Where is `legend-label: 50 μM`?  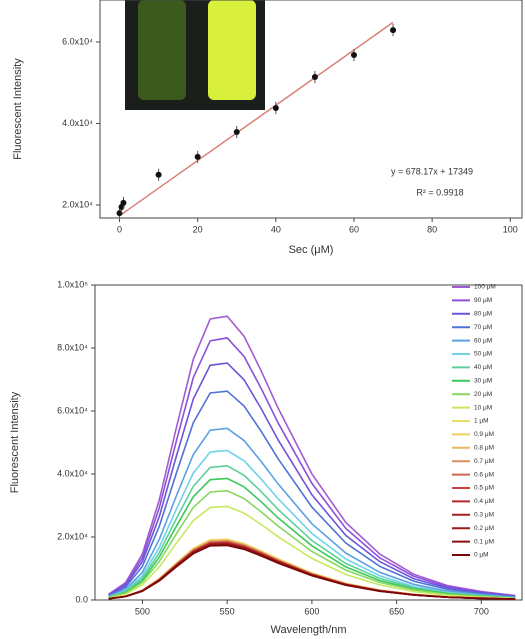
legend-label: 50 μM is located at coordinates (483, 354).